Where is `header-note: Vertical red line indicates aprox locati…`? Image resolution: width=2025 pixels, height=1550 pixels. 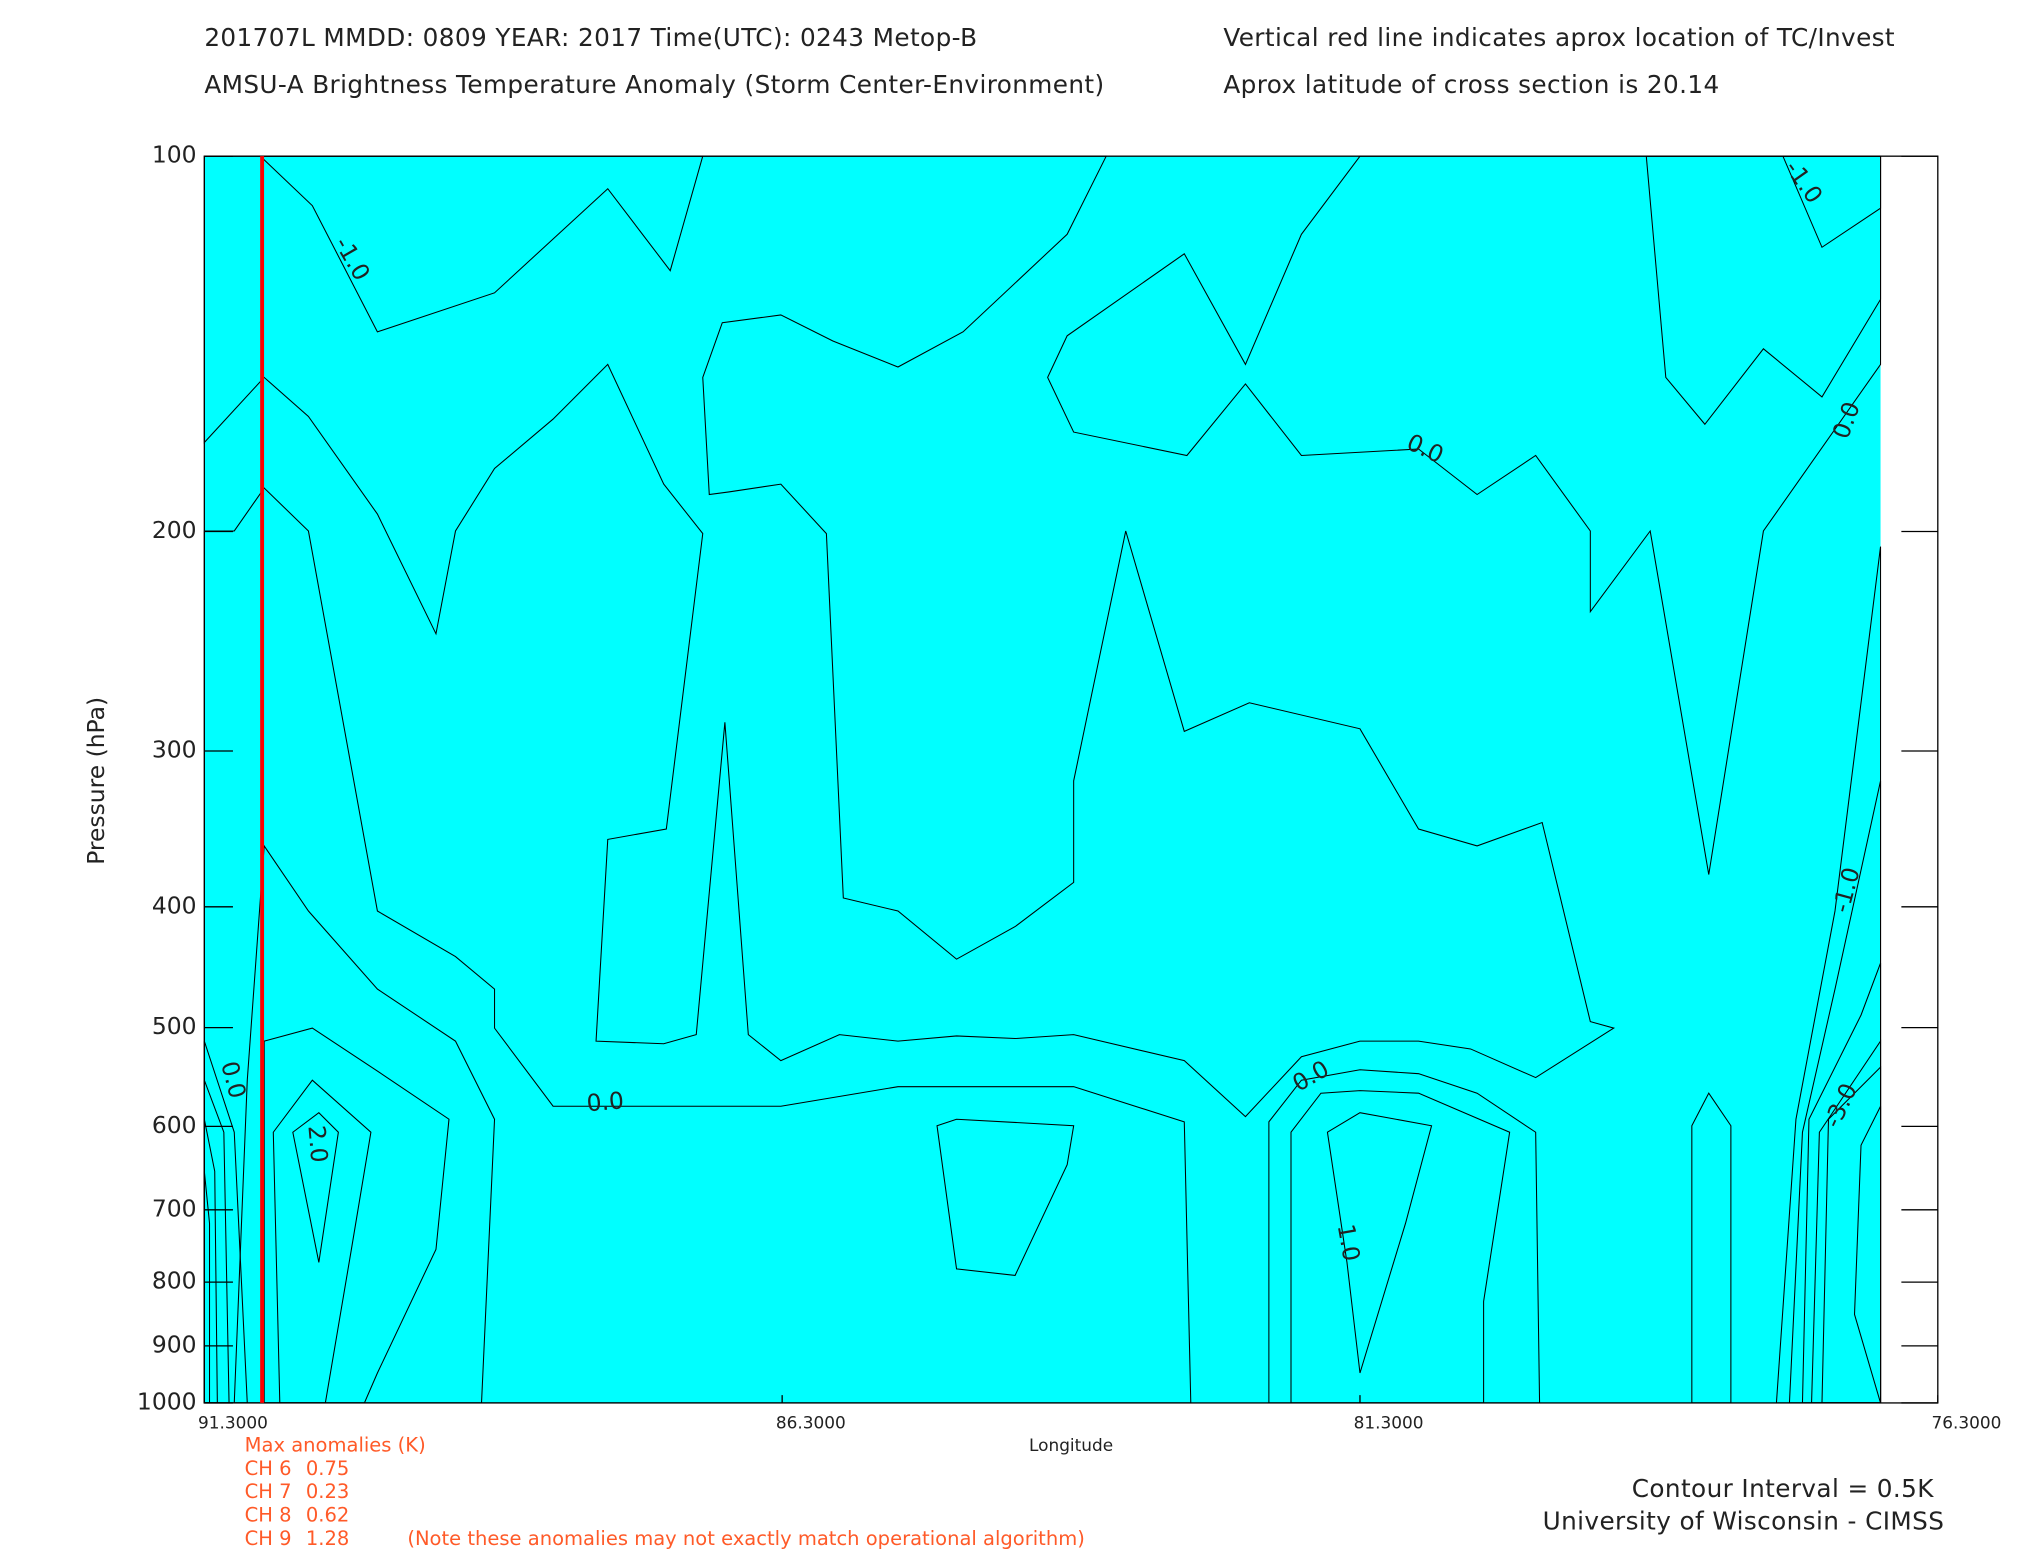 header-note: Vertical red line indicates aprox locati… is located at coordinates (1559, 37).